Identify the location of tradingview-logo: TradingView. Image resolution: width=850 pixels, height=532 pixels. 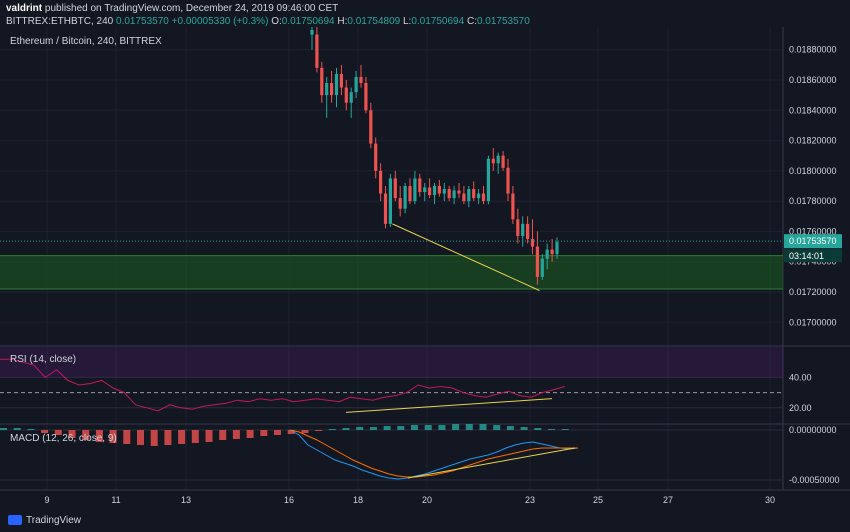
(44, 520).